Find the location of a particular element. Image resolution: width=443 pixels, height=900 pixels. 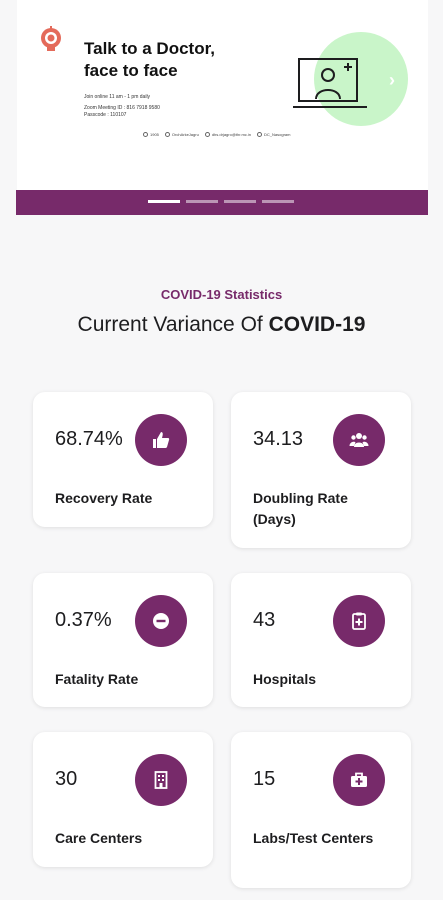

facebook-icon is located at coordinates (167, 134).